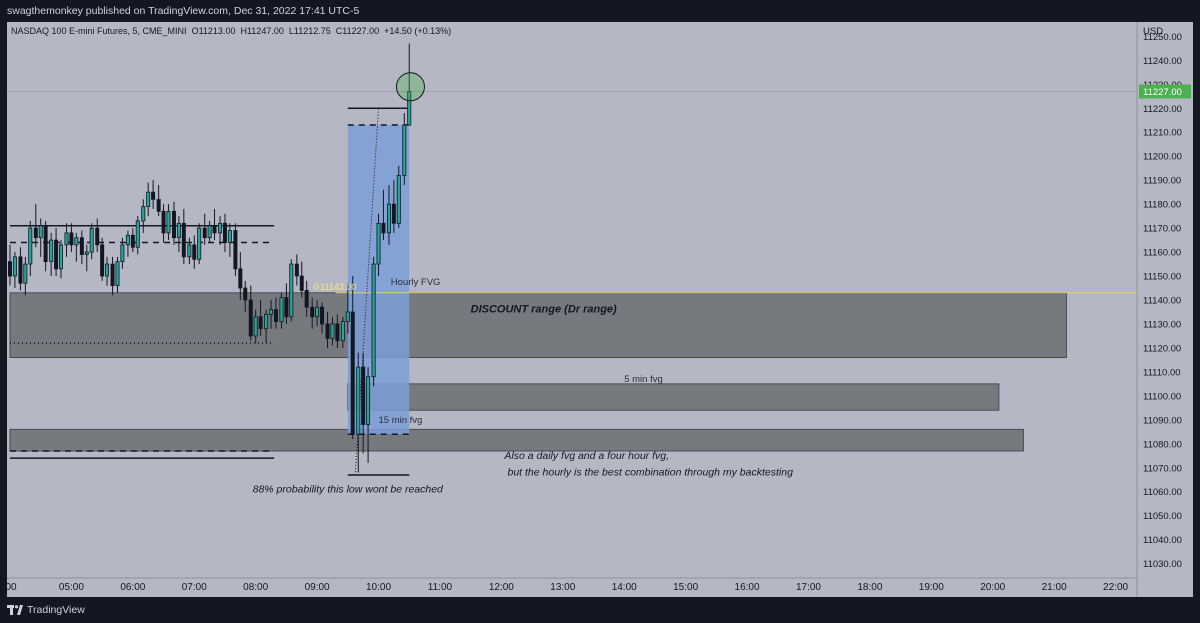  Describe the element at coordinates (1162, 109) in the screenshot. I see `price-tick-label: 11220.00` at that location.